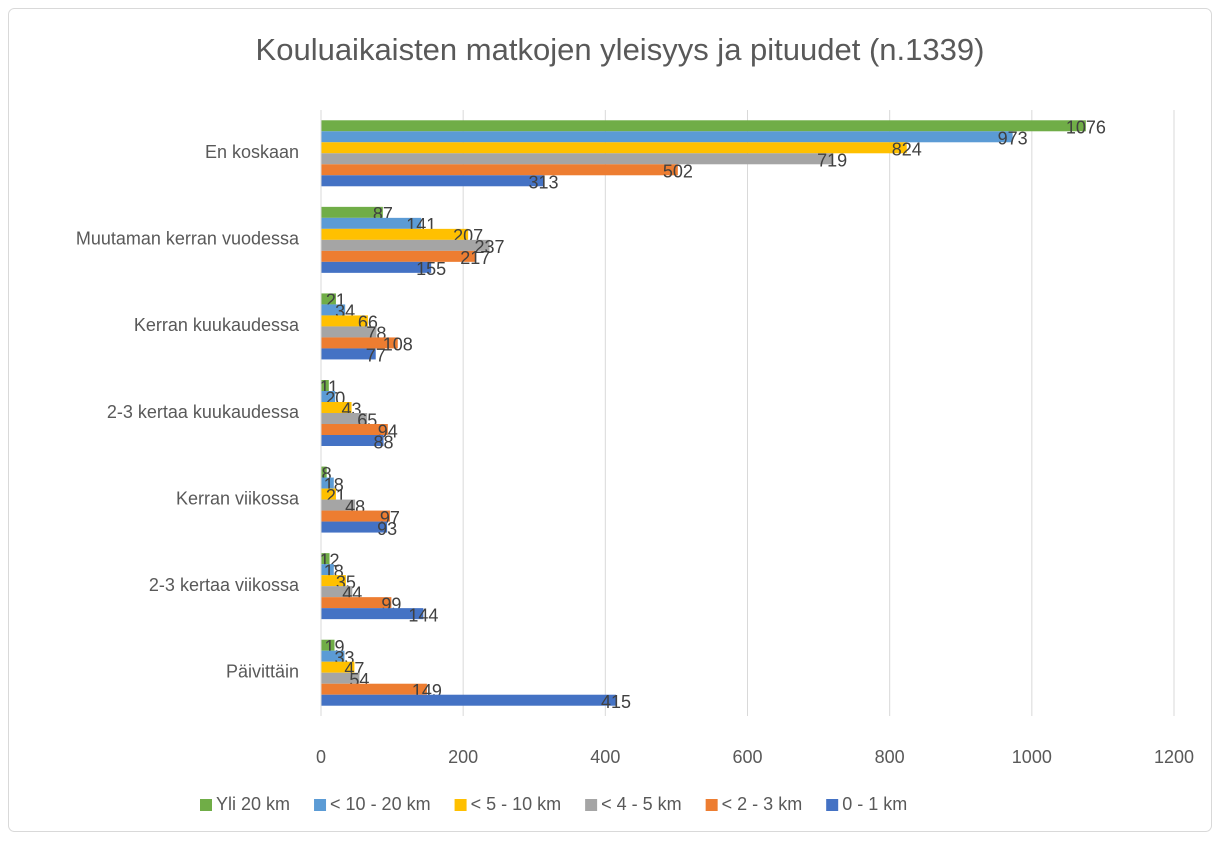  What do you see at coordinates (376, 356) in the screenshot?
I see `data-label: 77` at bounding box center [376, 356].